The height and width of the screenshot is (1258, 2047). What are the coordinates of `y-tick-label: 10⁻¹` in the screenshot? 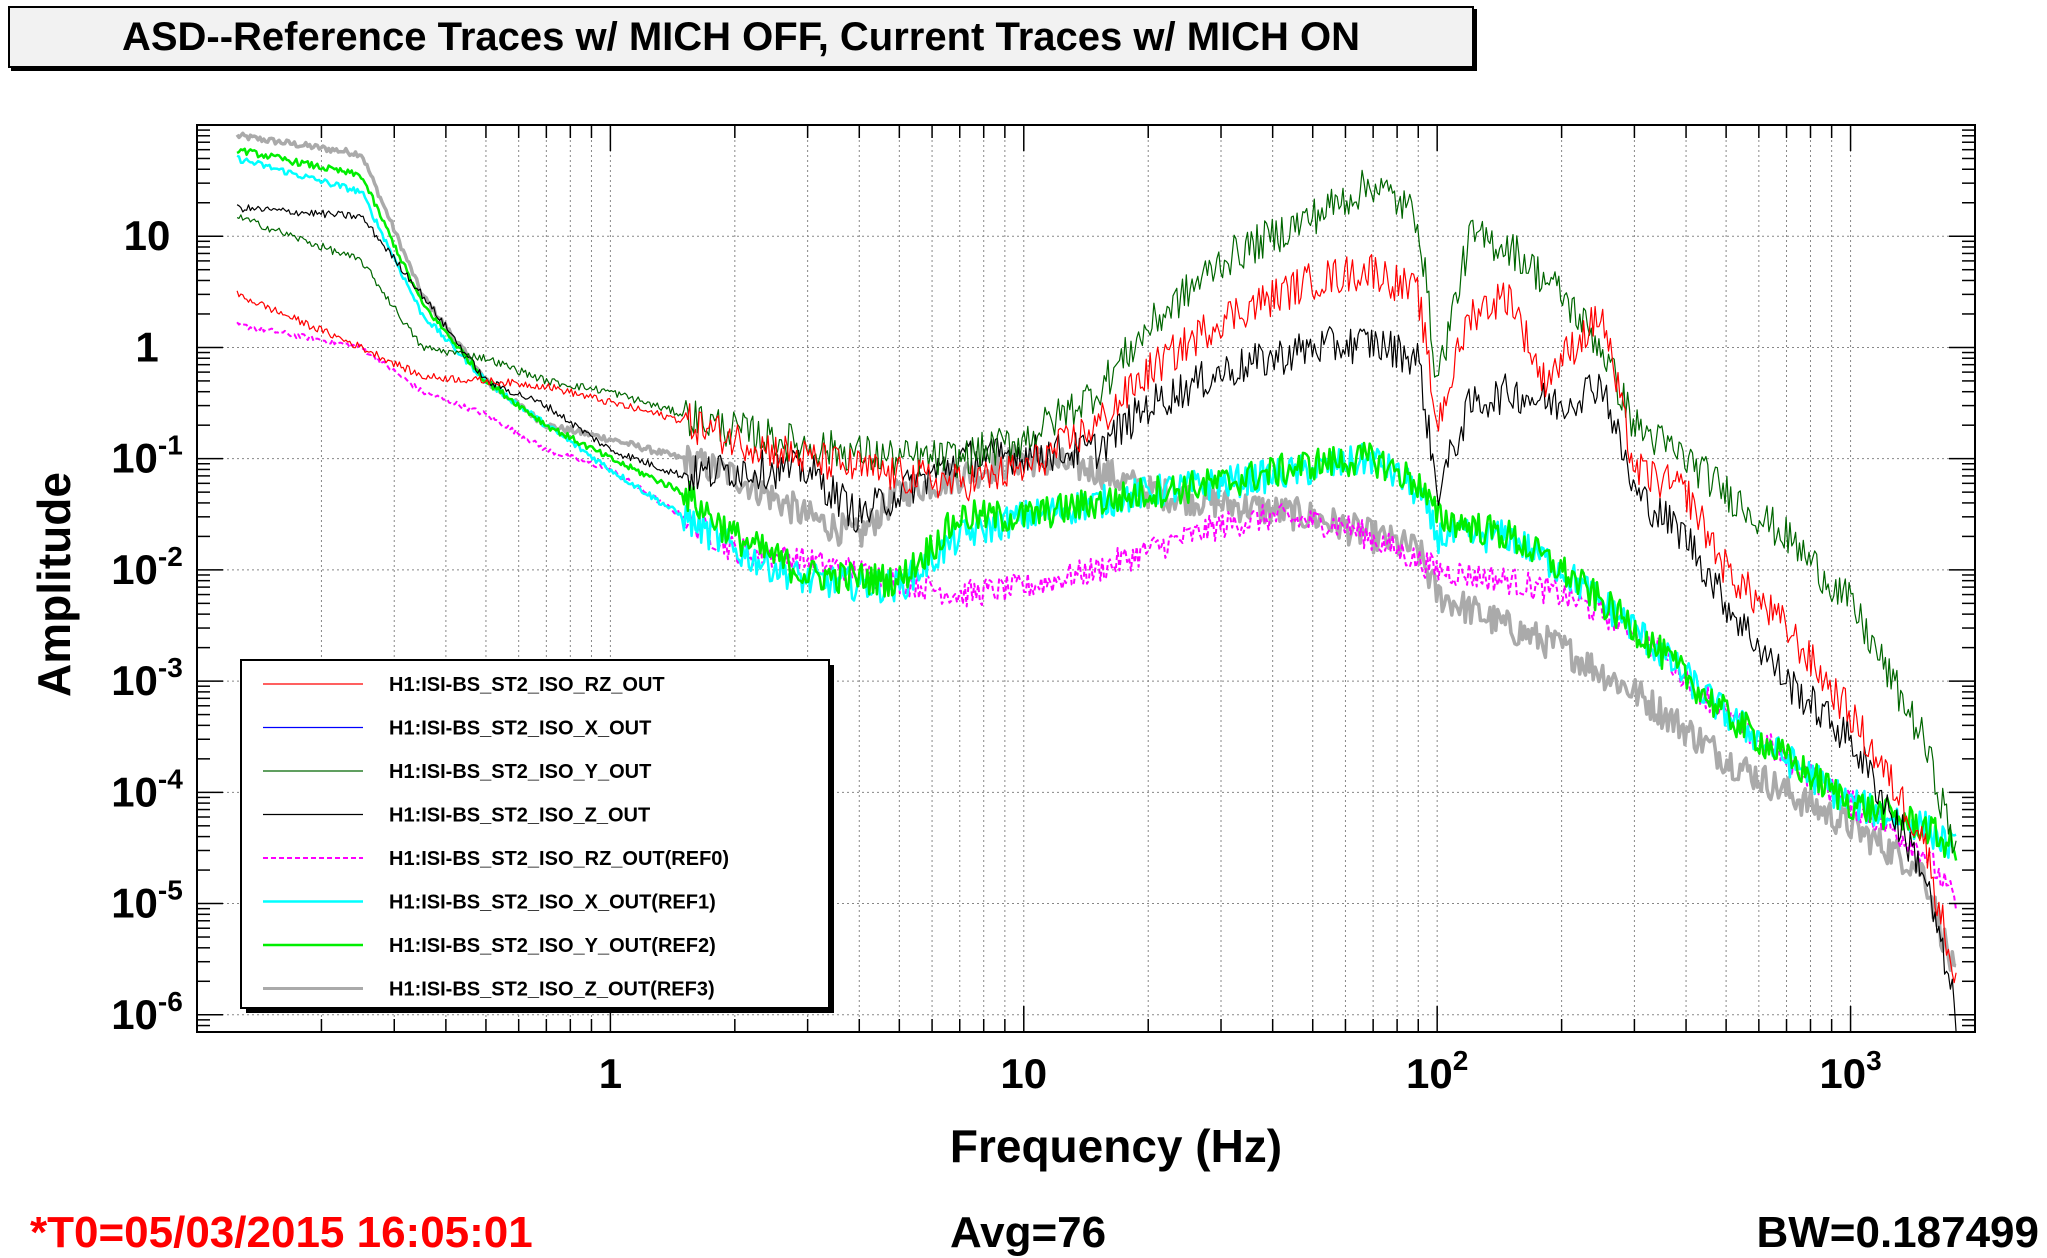 It's located at (147, 456).